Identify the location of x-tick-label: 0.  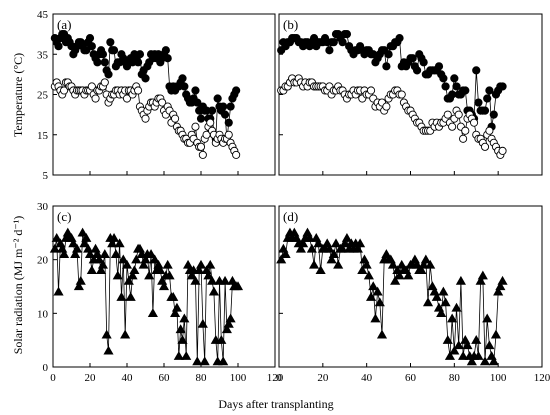
(279, 378).